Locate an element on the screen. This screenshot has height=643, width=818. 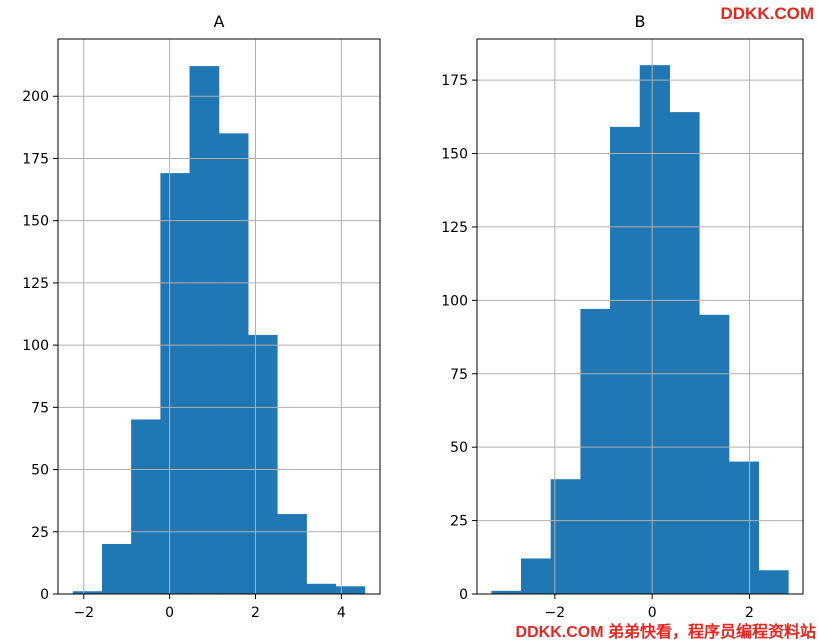
x-tick-label-b-1: 0 is located at coordinates (652, 613).